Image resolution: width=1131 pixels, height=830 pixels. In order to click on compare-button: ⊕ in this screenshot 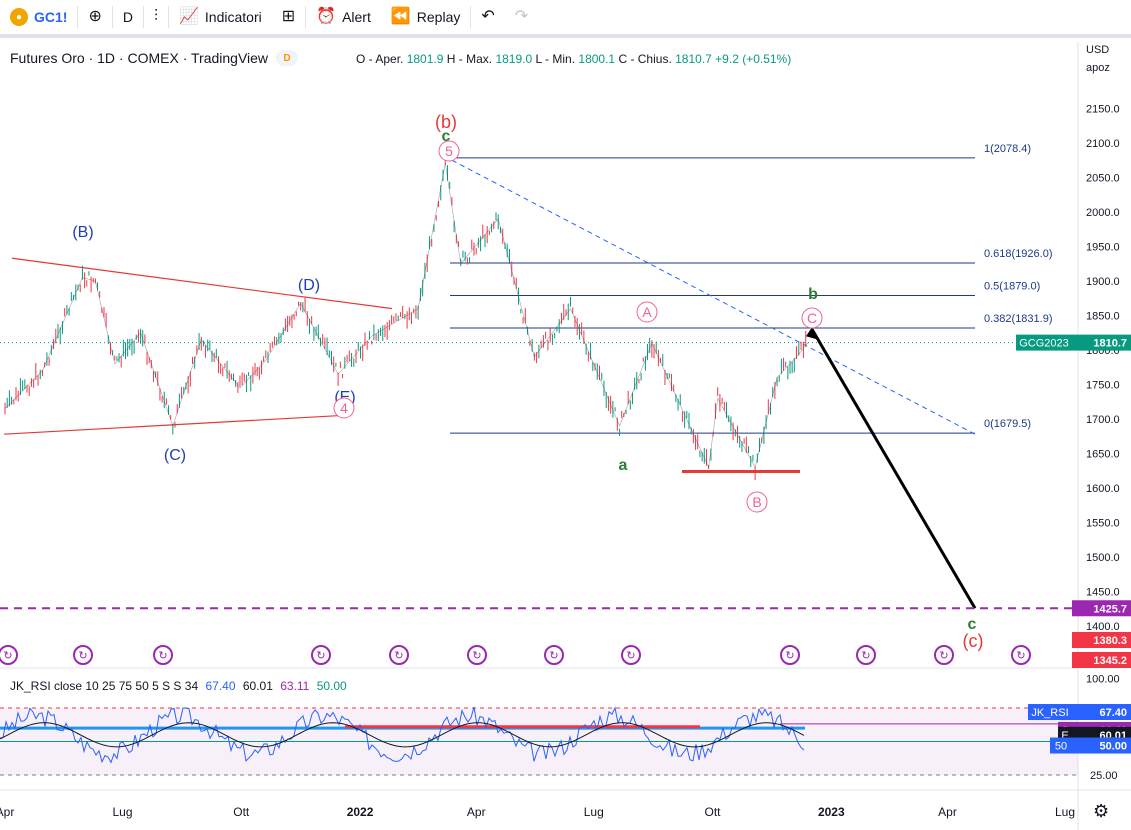, I will do `click(94, 17)`.